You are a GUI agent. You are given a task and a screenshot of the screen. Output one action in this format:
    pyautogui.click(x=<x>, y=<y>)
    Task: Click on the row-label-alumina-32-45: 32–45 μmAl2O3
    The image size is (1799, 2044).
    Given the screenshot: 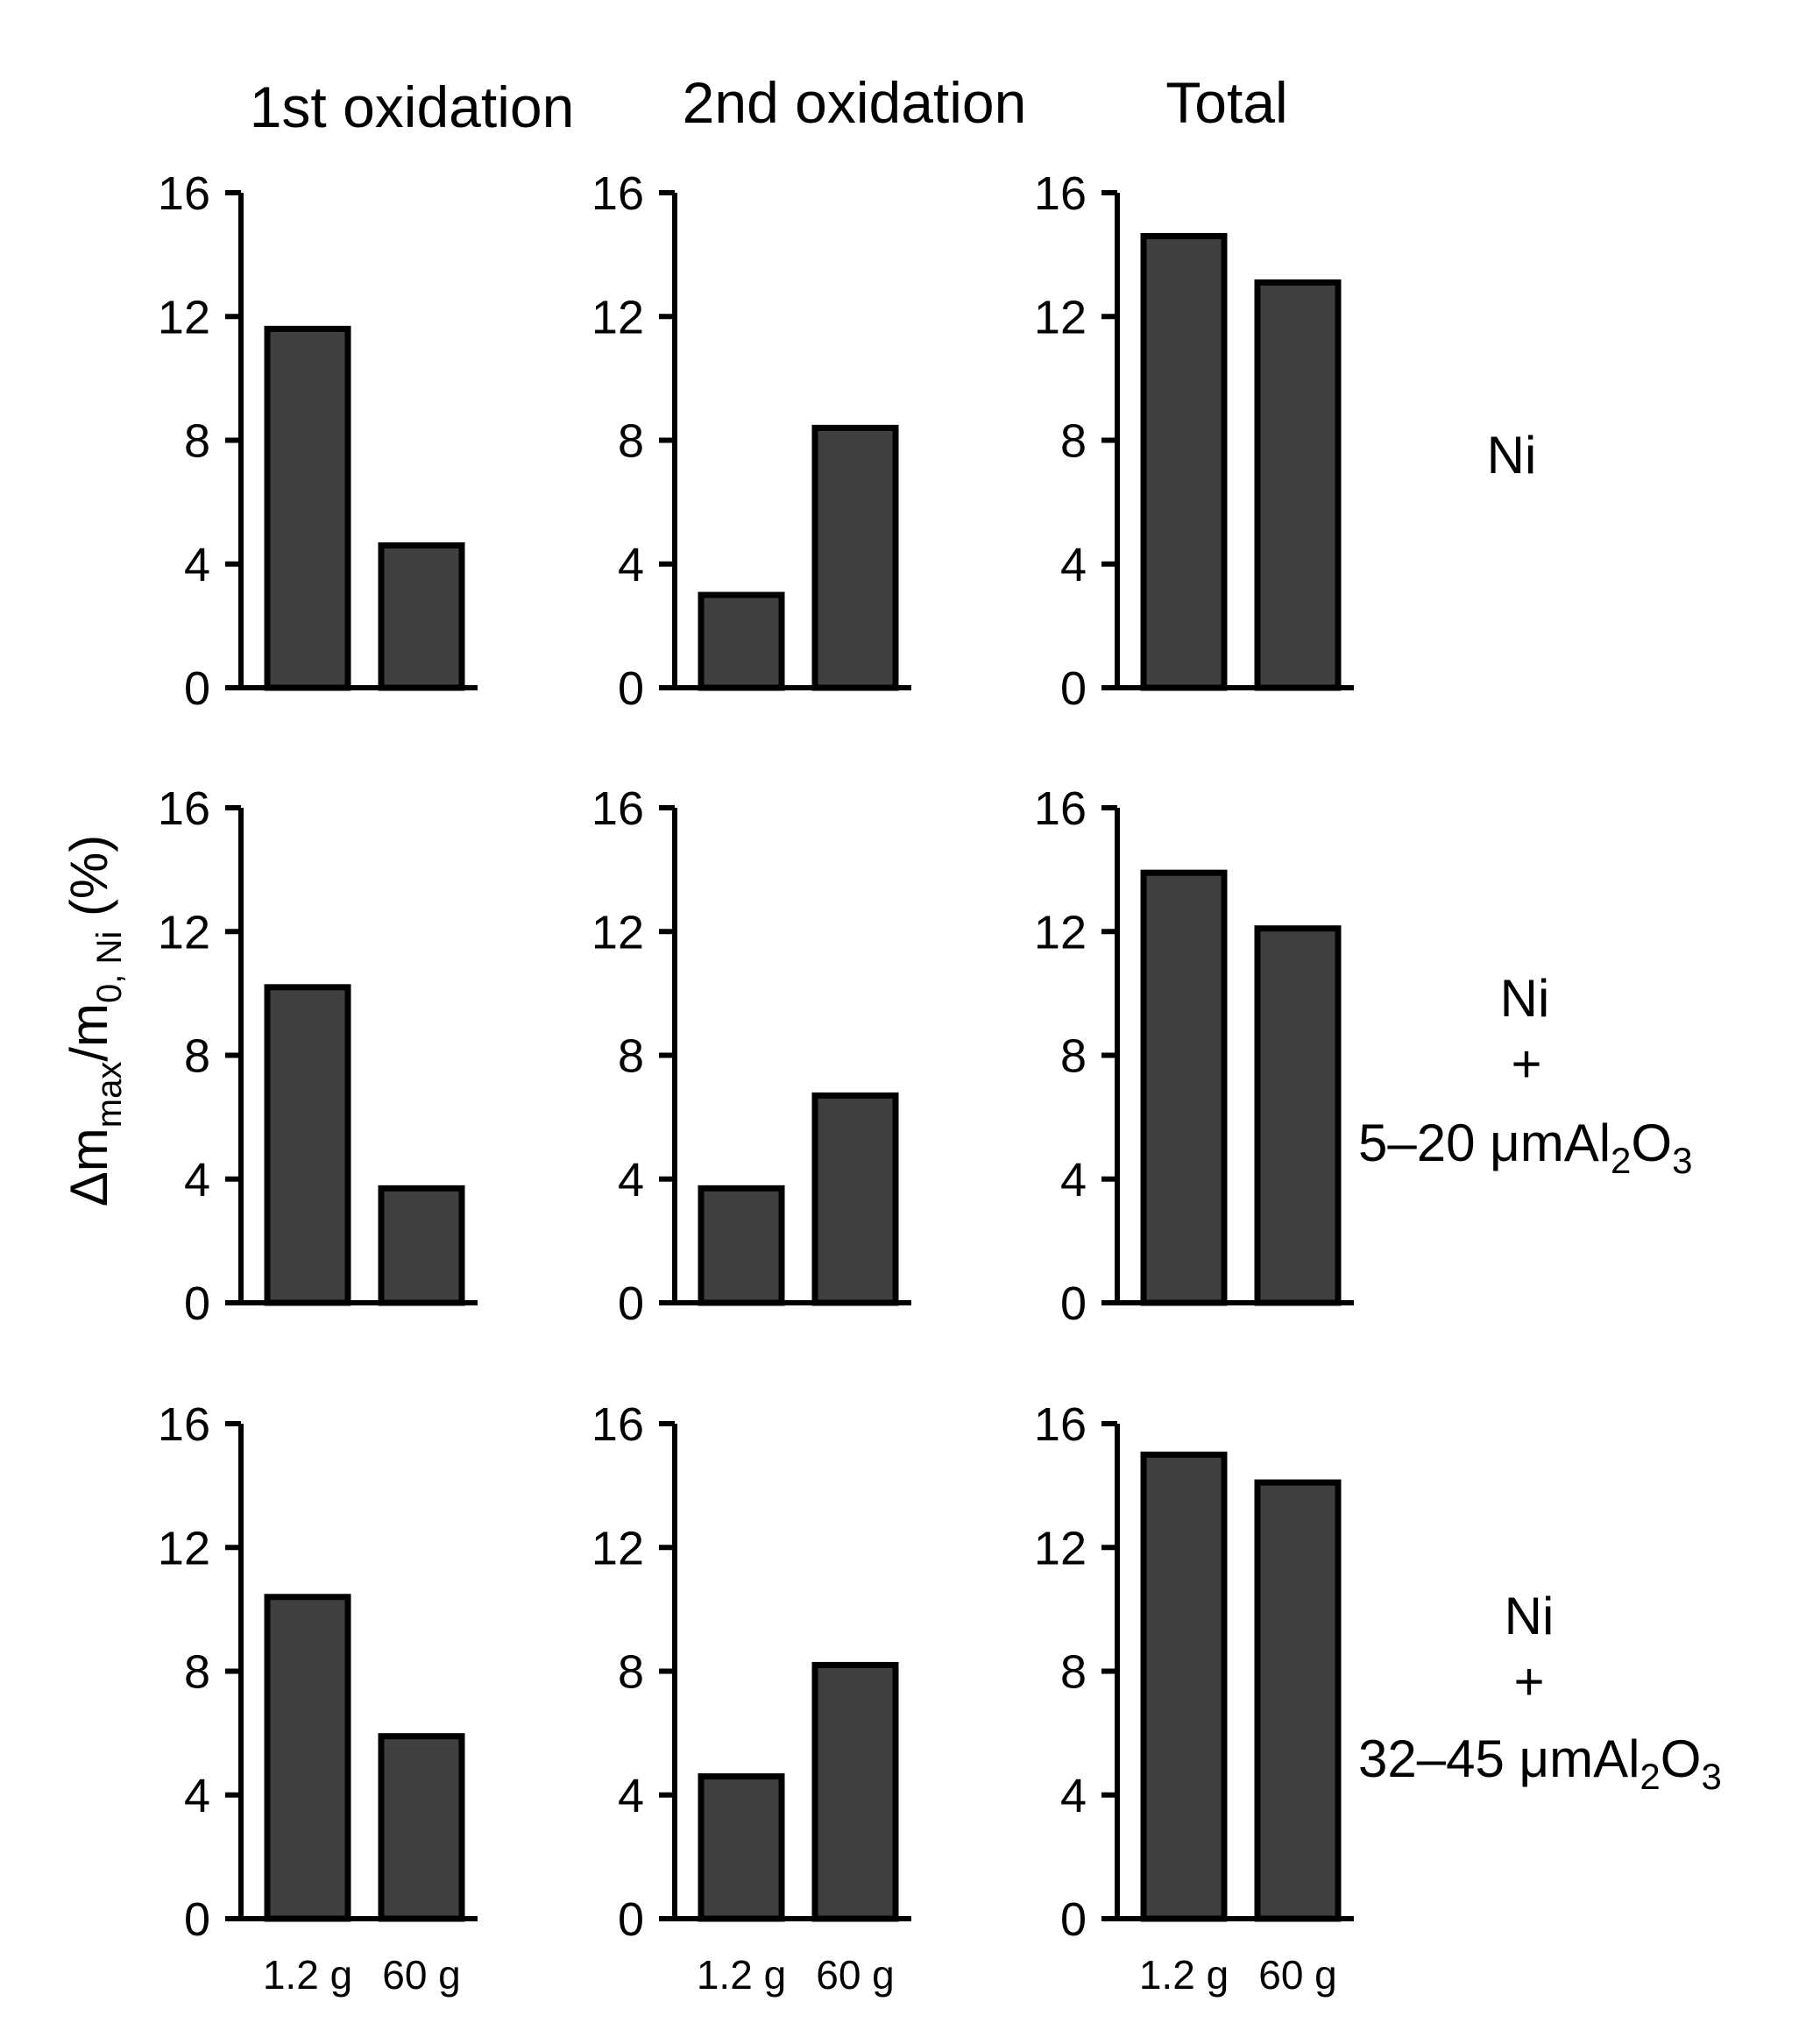 What is the action you would take?
    pyautogui.click(x=1540, y=1763)
    